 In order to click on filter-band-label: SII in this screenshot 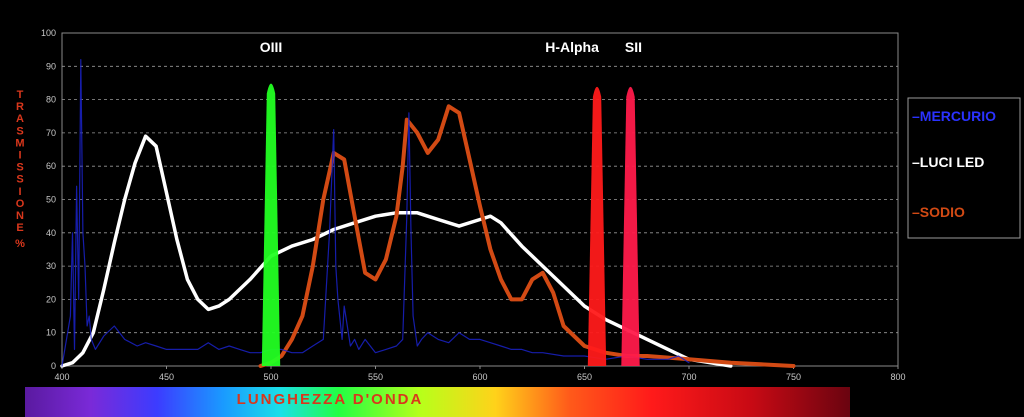, I will do `click(633, 47)`.